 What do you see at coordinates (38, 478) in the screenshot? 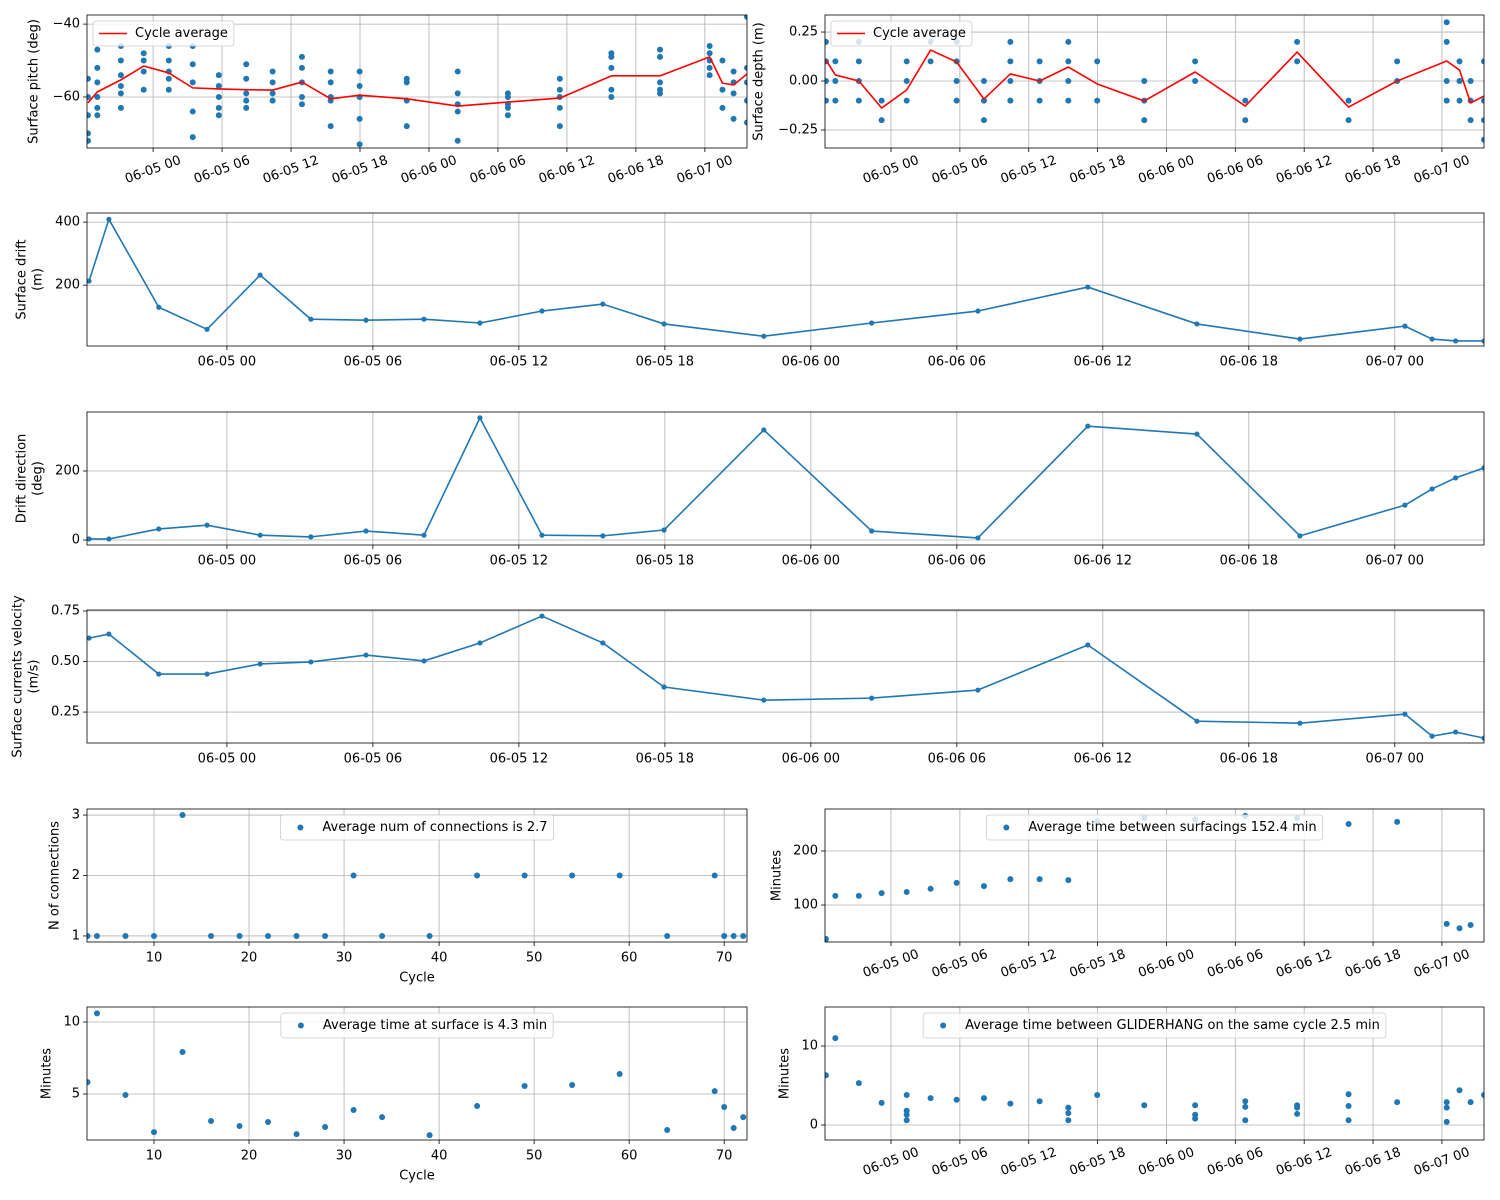
I see `y-axis-label: (deg)` at bounding box center [38, 478].